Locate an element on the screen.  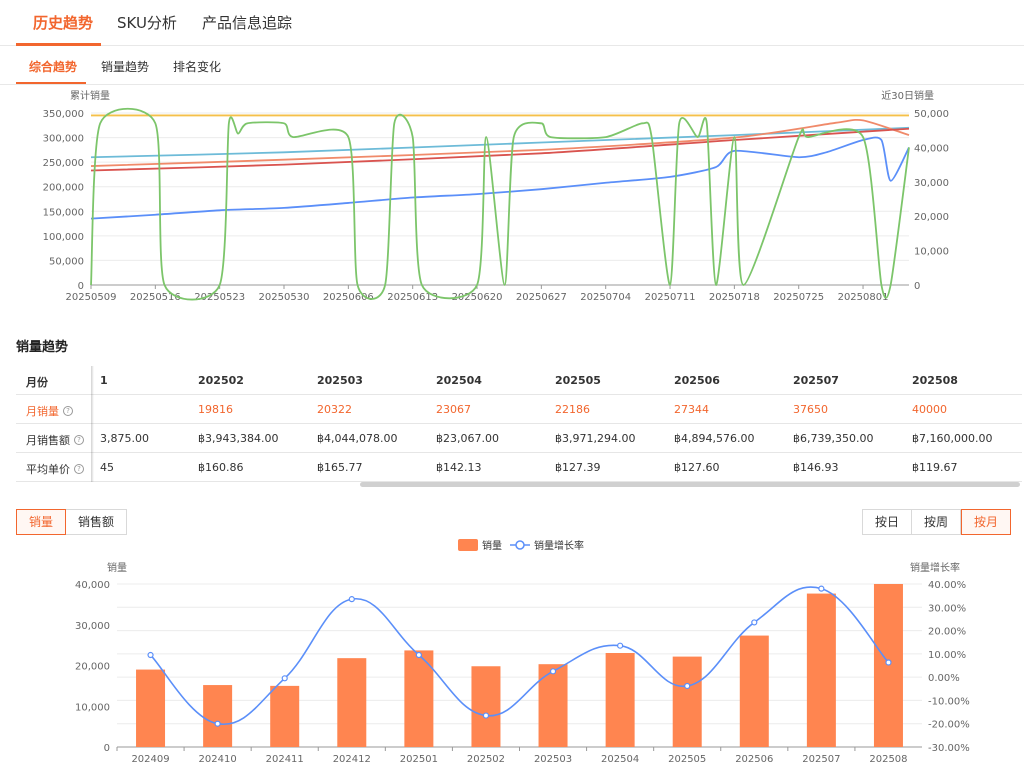
tab-history-trend: 历史趋势 is located at coordinates (63, 23).